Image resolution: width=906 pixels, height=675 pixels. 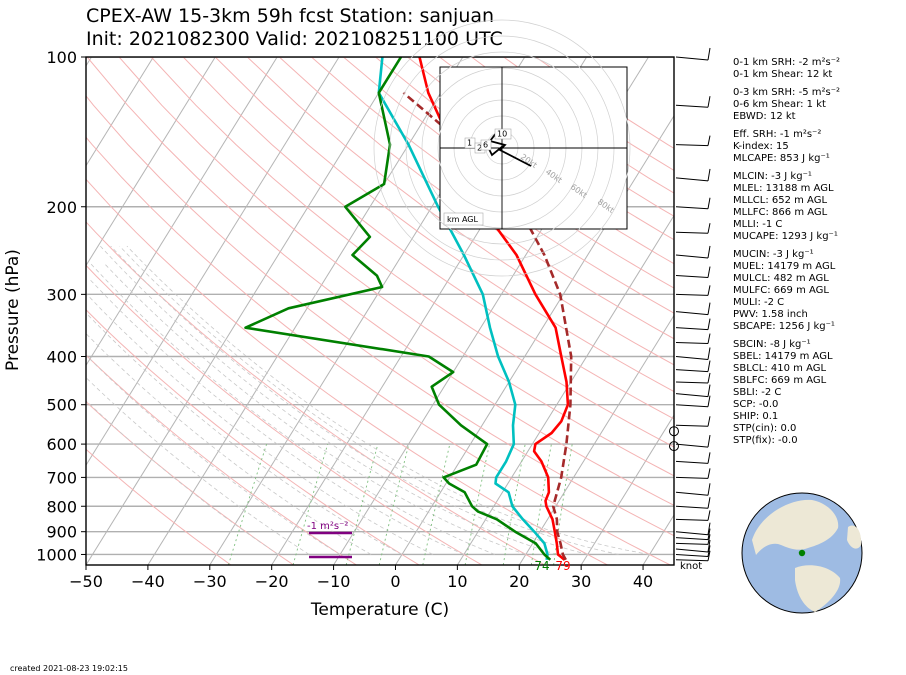 I want to click on x-tick-label: −30, so click(x=210, y=581).